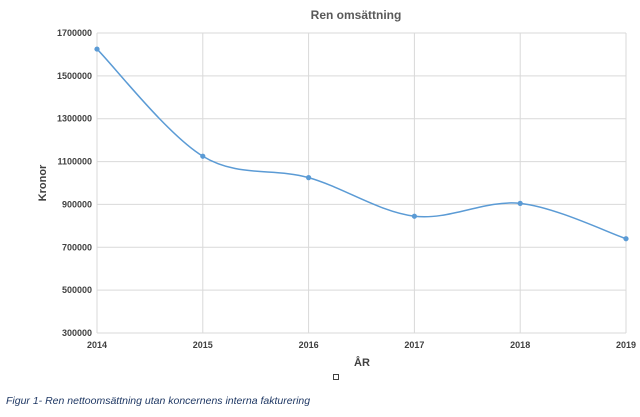  I want to click on anchor-handle, so click(336, 377).